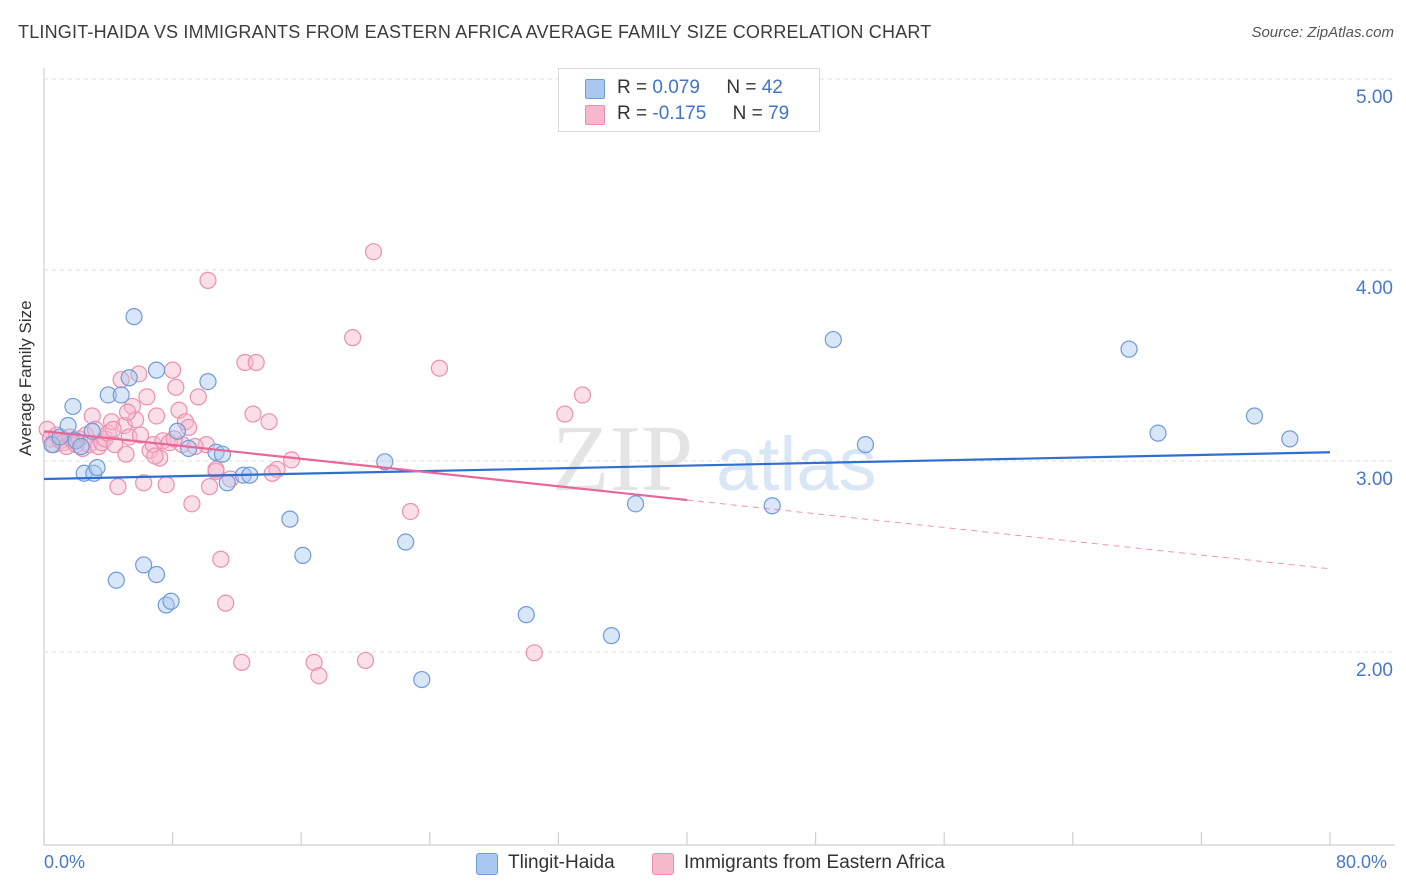  Describe the element at coordinates (487, 864) in the screenshot. I see `bottom-legend-swatch-blue` at that location.